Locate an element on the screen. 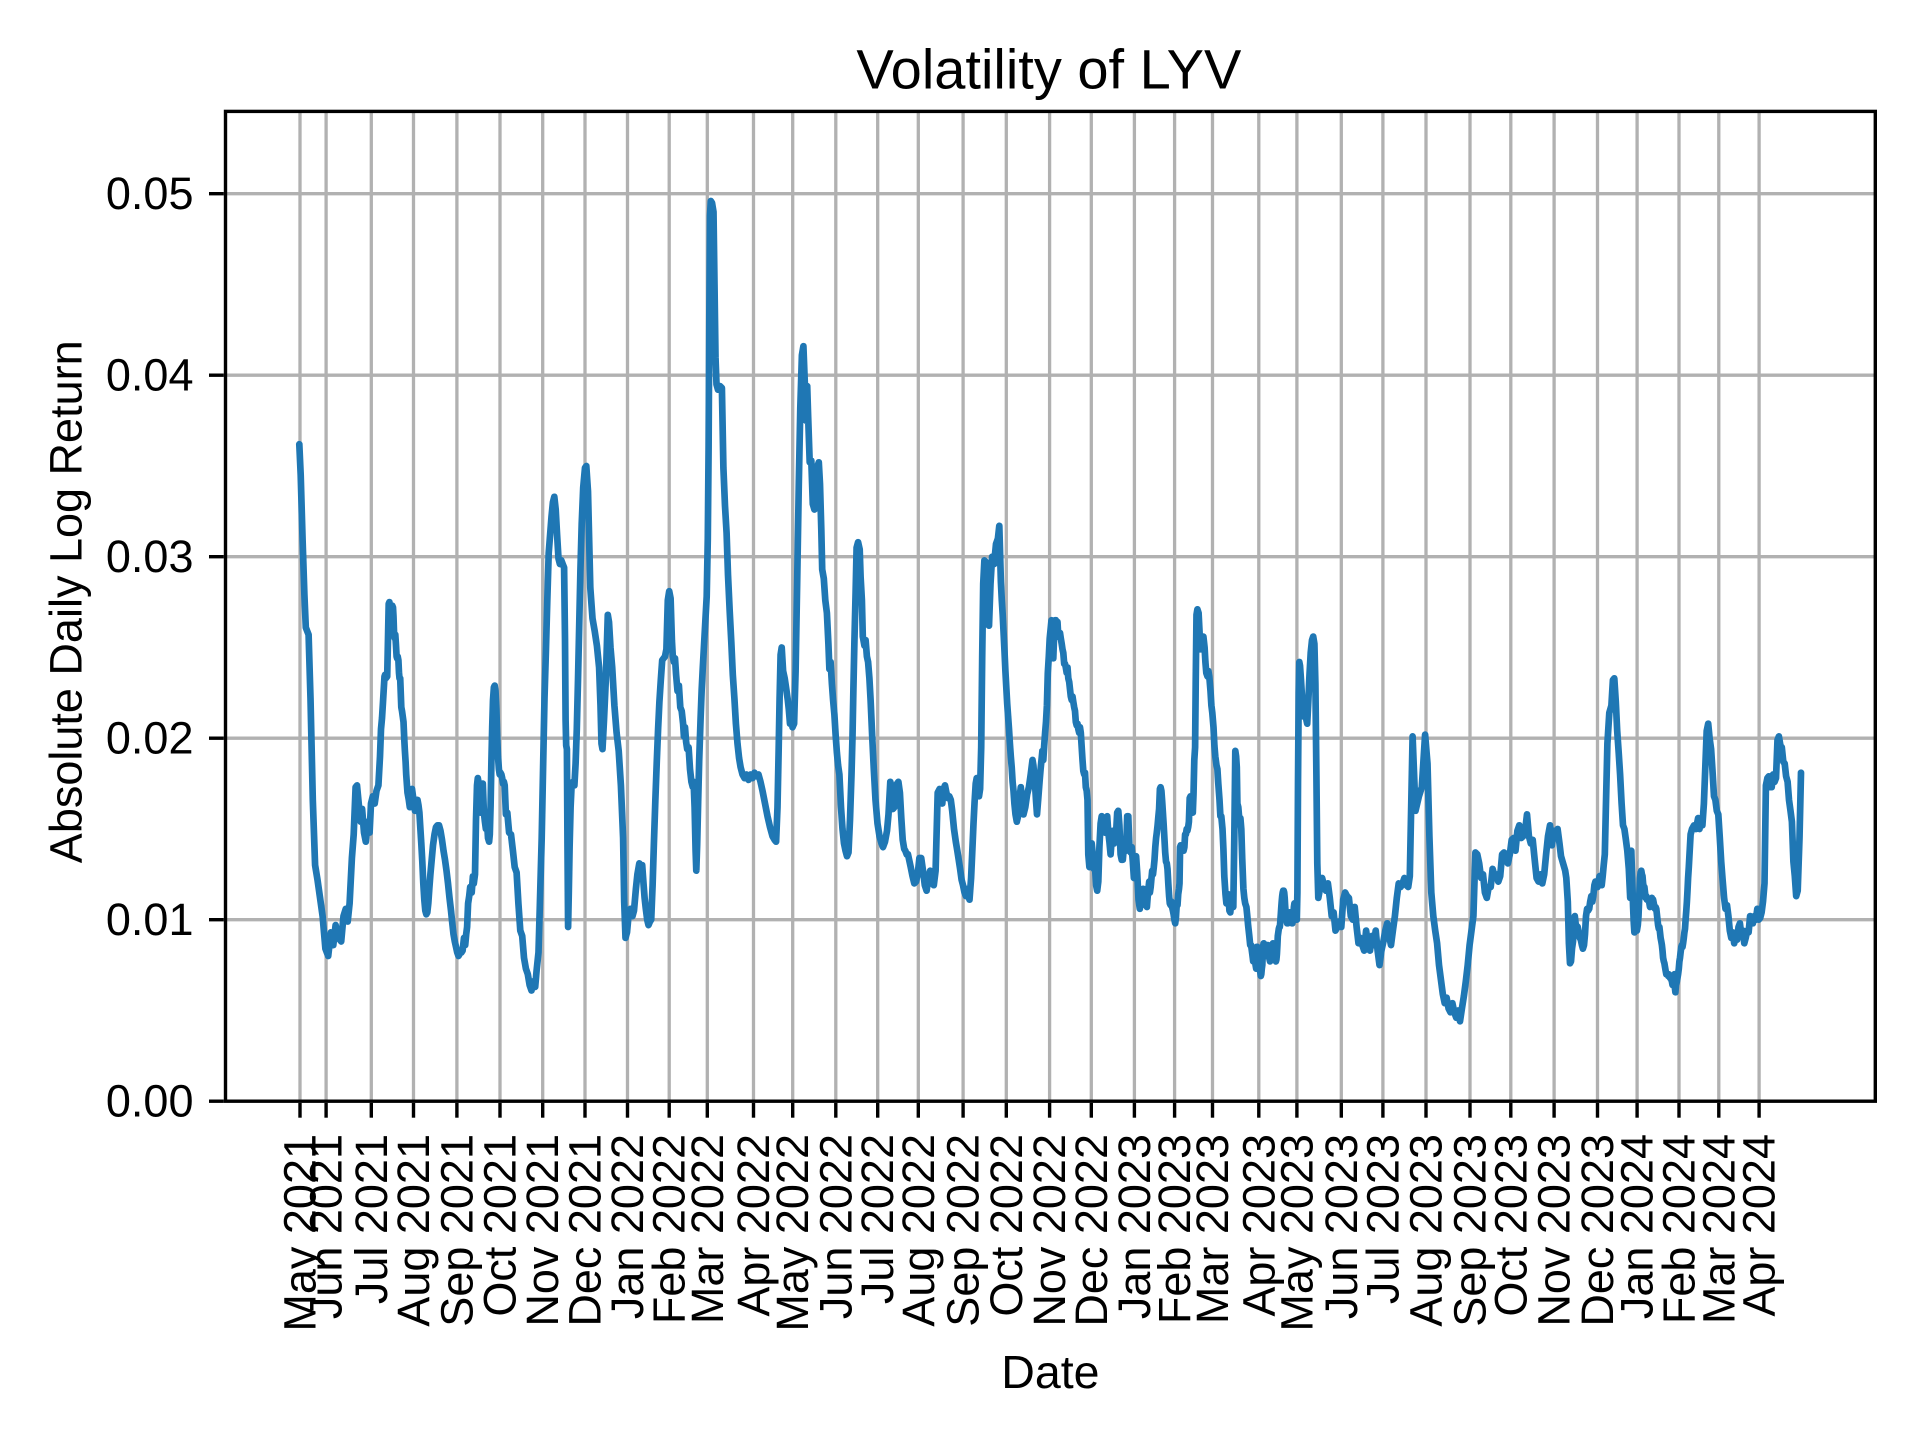 The image size is (1920, 1440). svg-text: 0.04 is located at coordinates (150, 375).